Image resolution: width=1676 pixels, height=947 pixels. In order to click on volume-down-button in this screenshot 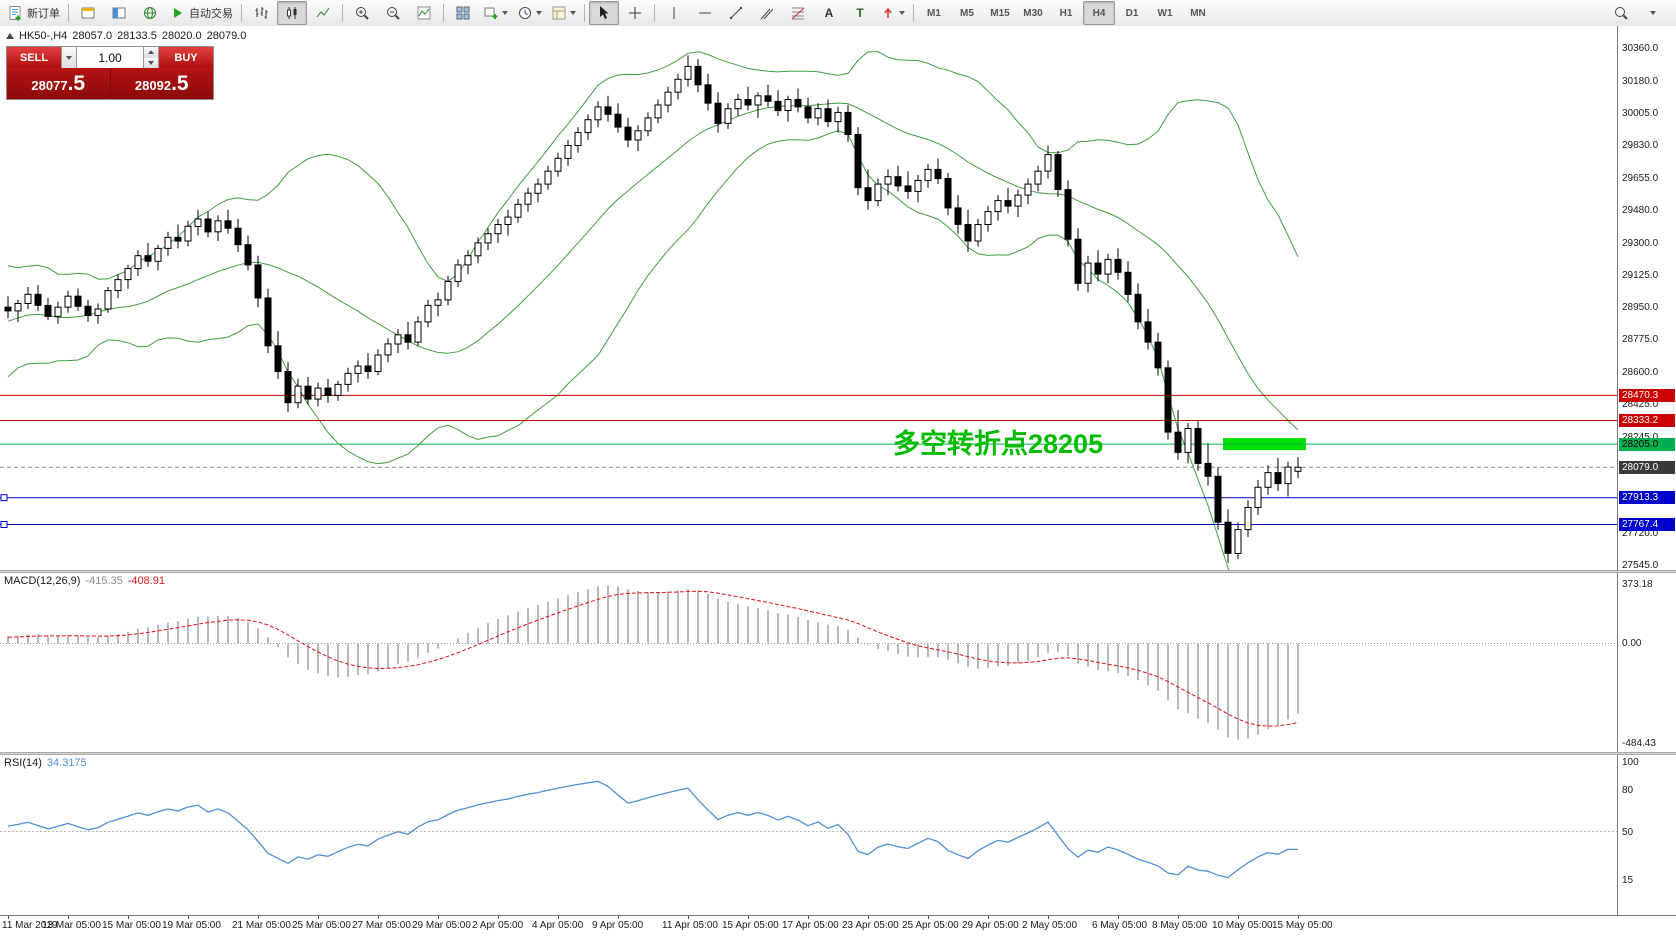, I will do `click(151, 62)`.